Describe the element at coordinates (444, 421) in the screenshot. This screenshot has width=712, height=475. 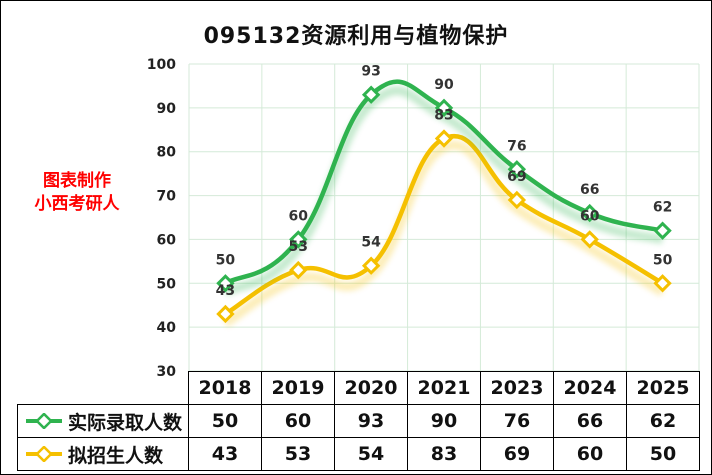
I see `table-cell-value: 90` at that location.